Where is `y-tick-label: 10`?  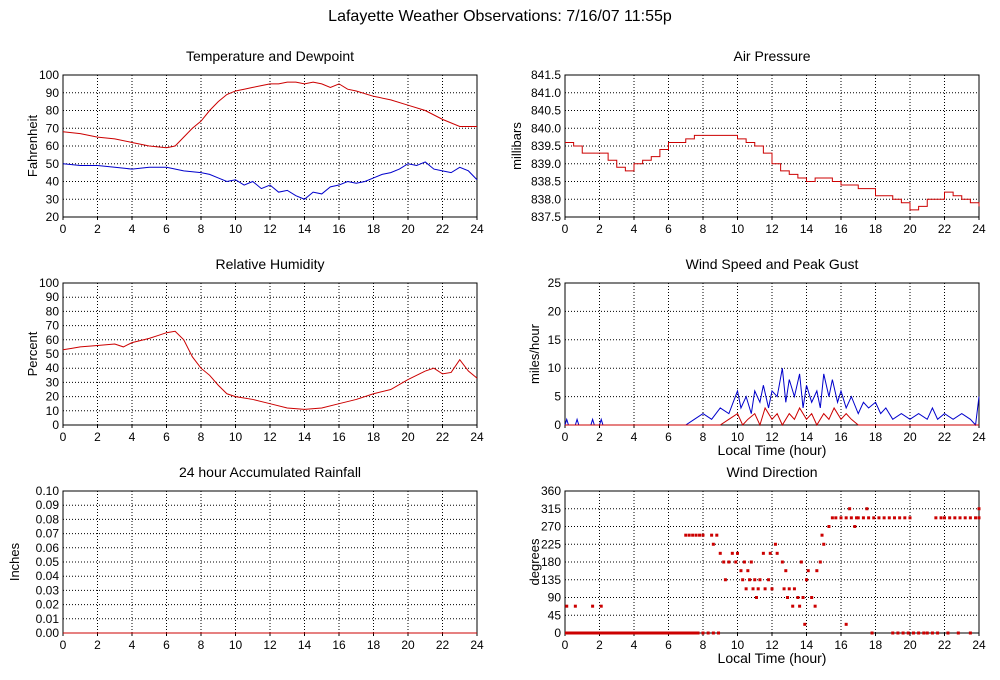 y-tick-label: 10 is located at coordinates (555, 368).